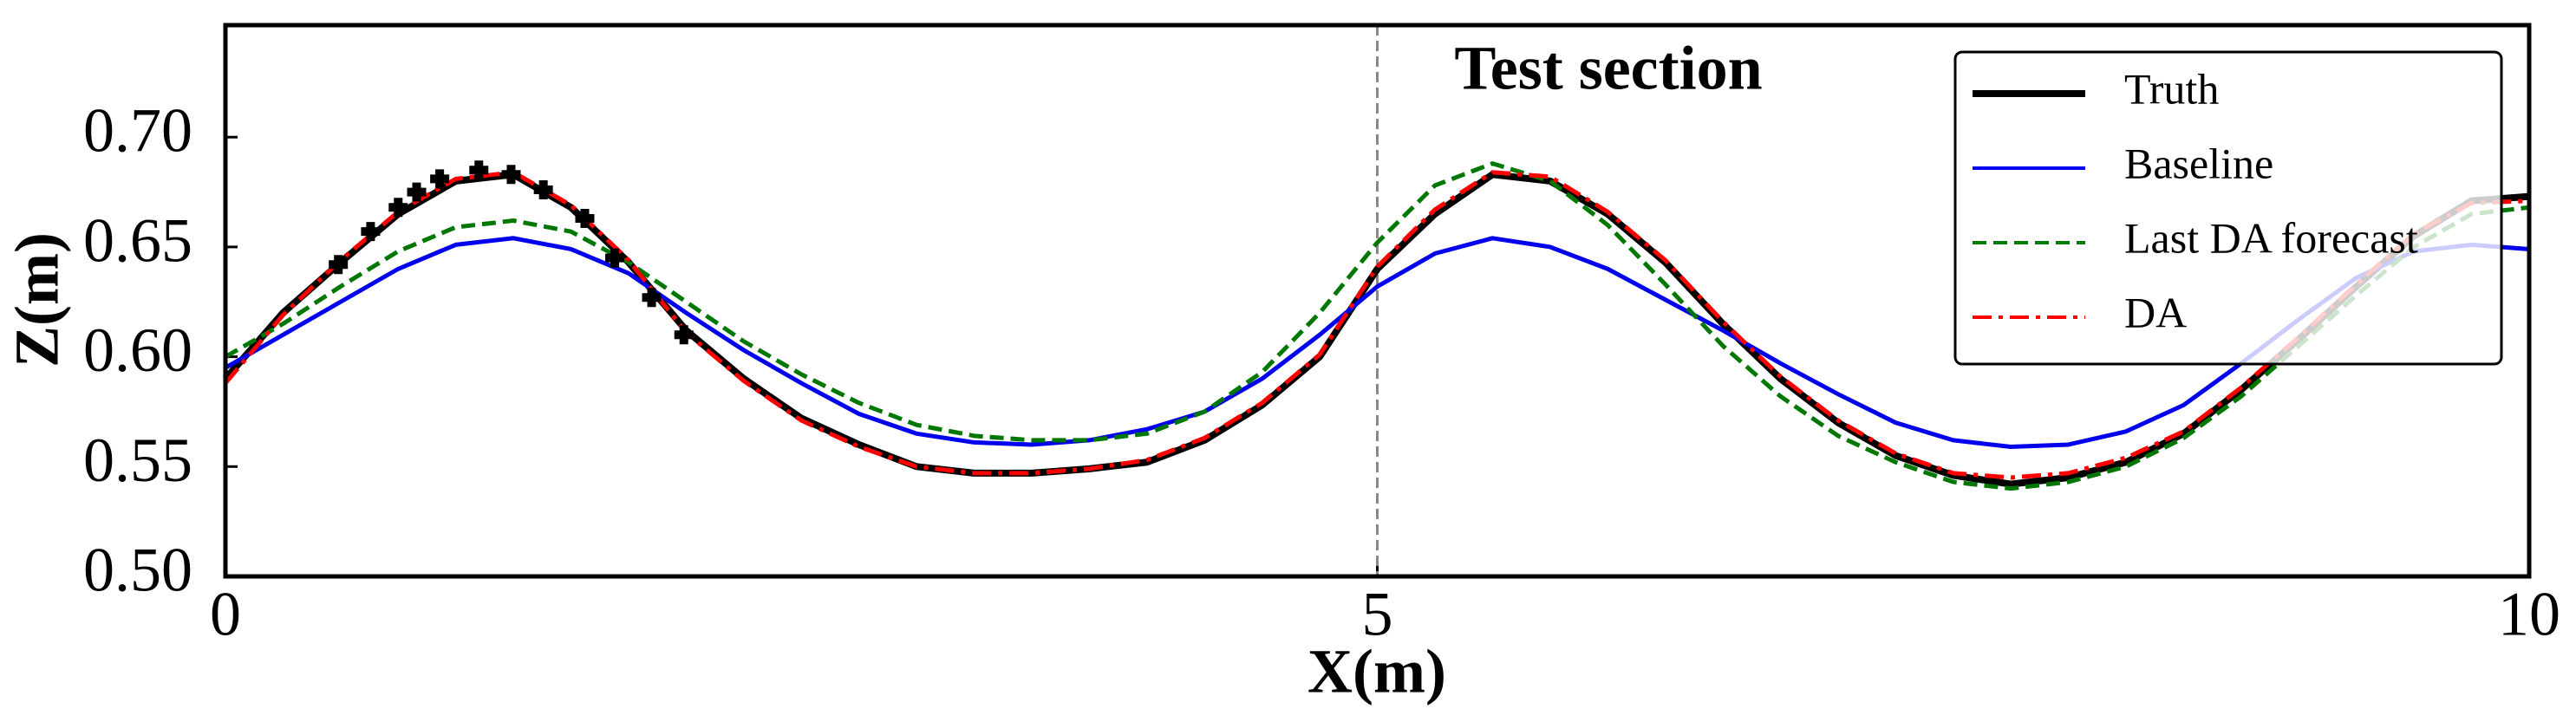  Describe the element at coordinates (1378, 614) in the screenshot. I see `x-tick-label: 5` at that location.